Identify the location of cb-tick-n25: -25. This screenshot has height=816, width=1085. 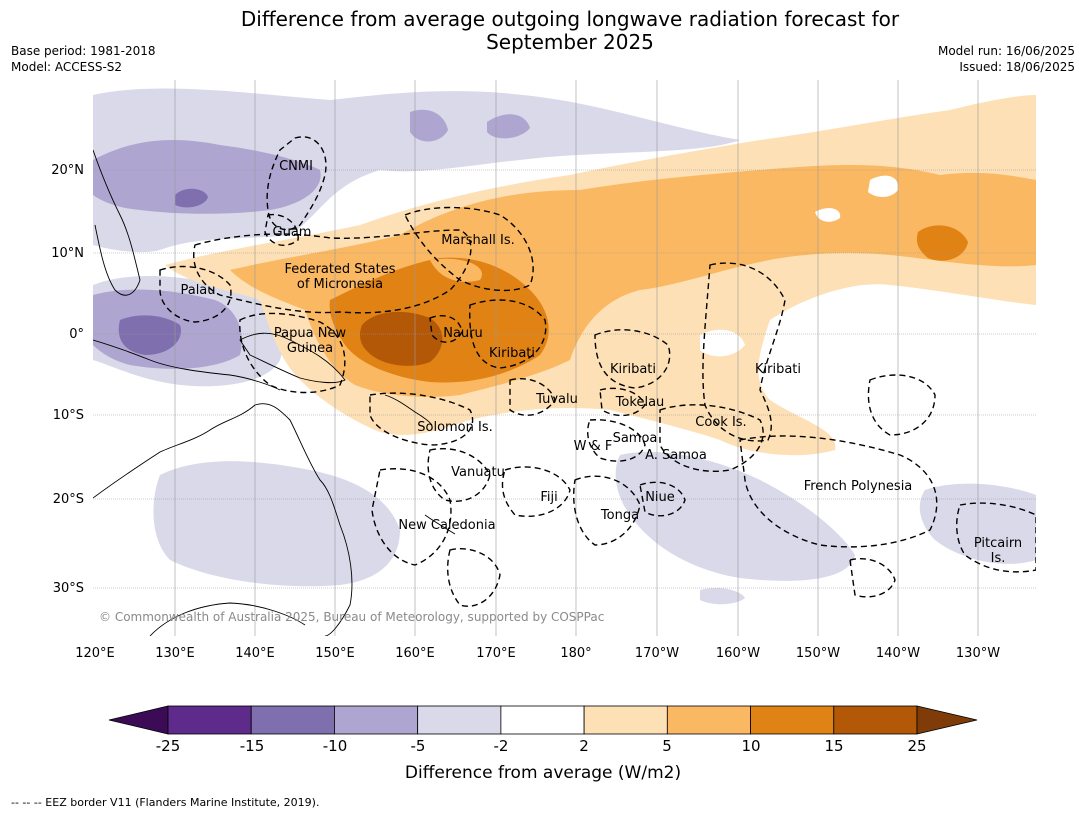
(168, 746).